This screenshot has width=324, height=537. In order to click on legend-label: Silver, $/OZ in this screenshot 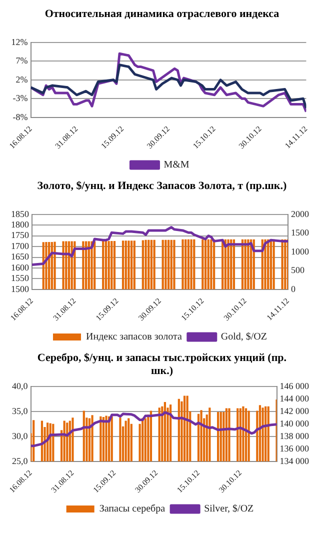, I will do `click(229, 509)`.